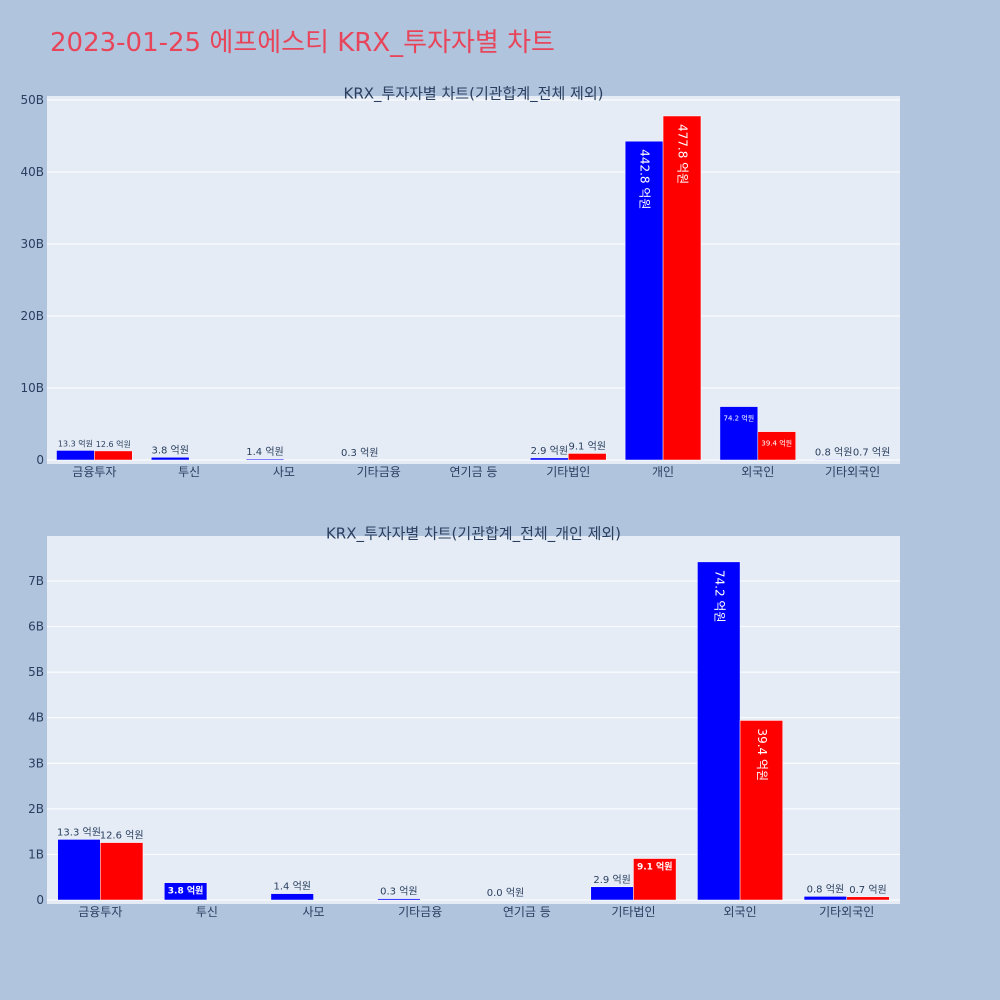 The image size is (1000, 1000). I want to click on y-tick-label: 10B, so click(32, 388).